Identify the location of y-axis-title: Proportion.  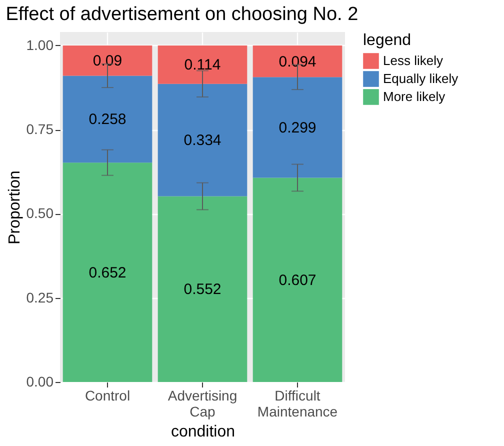
(15, 207).